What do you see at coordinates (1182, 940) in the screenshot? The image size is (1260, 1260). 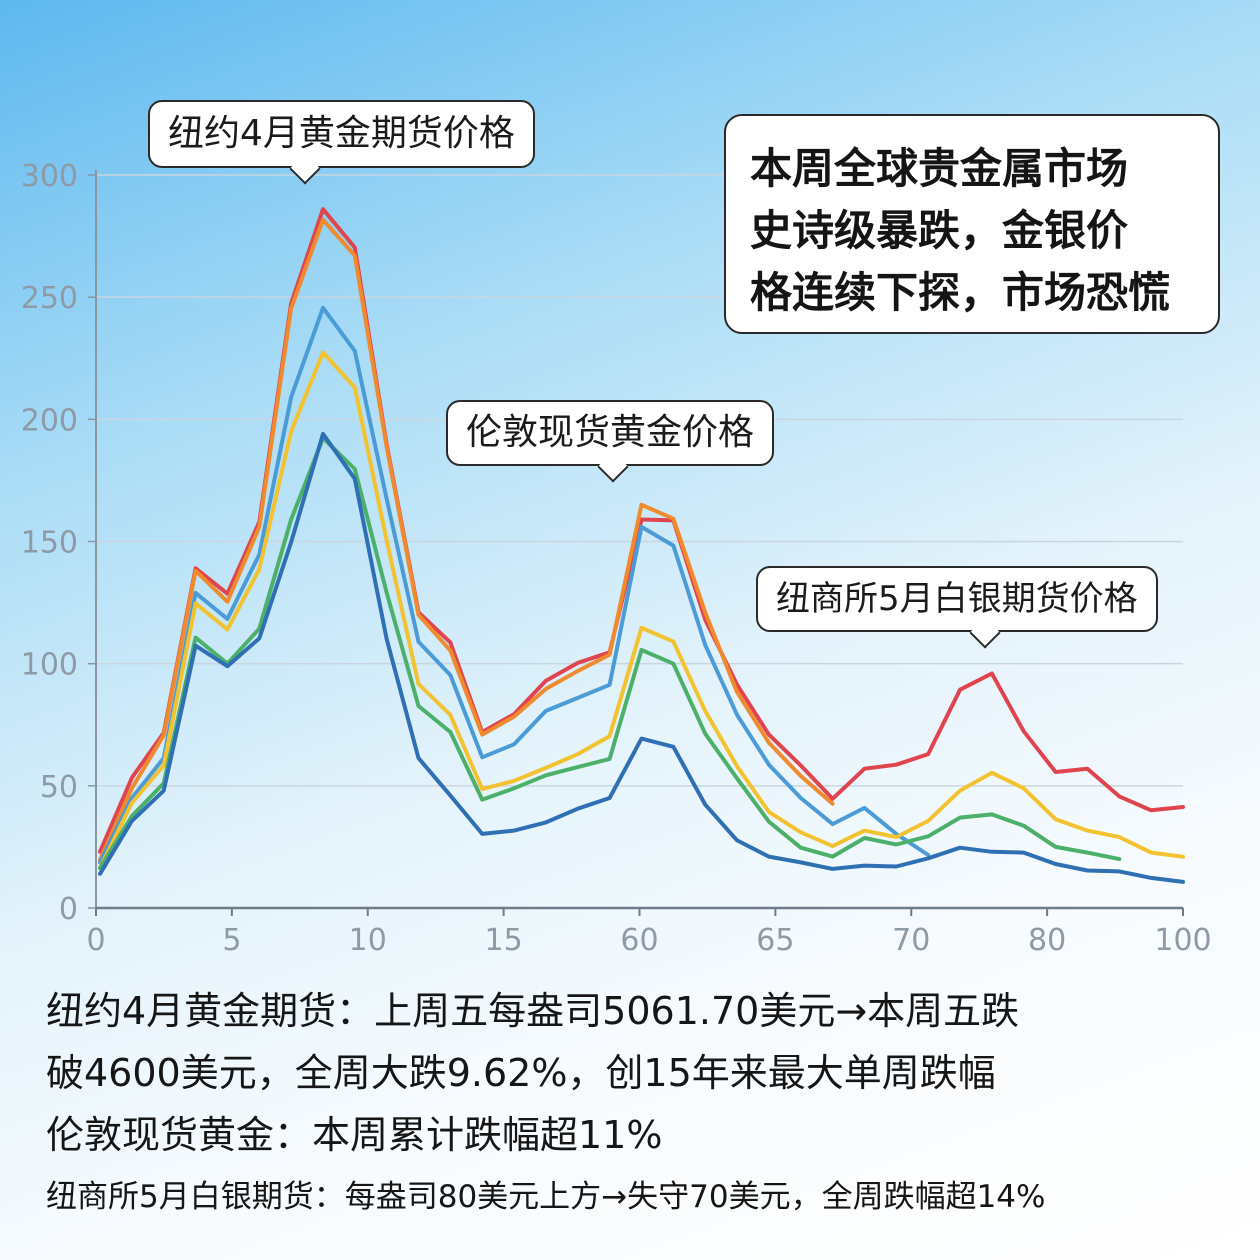 I see `x-tick-label: 100` at bounding box center [1182, 940].